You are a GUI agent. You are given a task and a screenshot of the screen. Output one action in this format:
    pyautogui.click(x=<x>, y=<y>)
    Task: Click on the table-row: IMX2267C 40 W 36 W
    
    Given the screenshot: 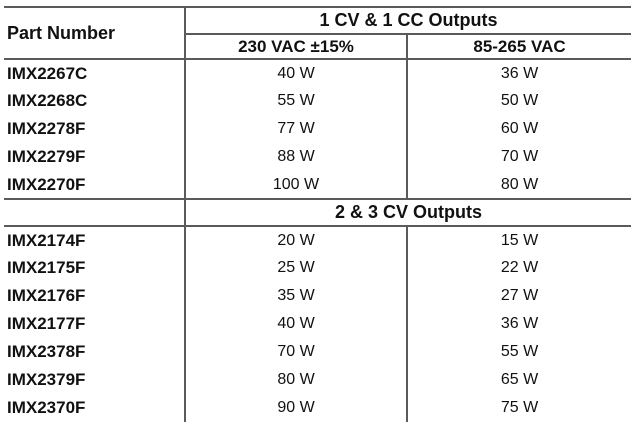 What is the action you would take?
    pyautogui.click(x=318, y=73)
    